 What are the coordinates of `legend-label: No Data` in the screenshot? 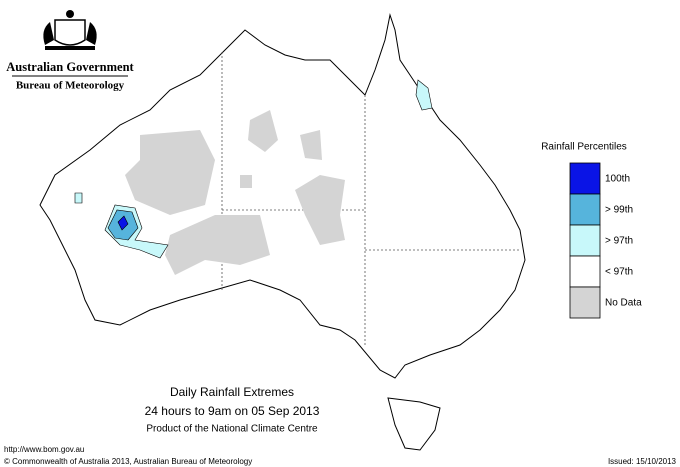 It's located at (623, 303).